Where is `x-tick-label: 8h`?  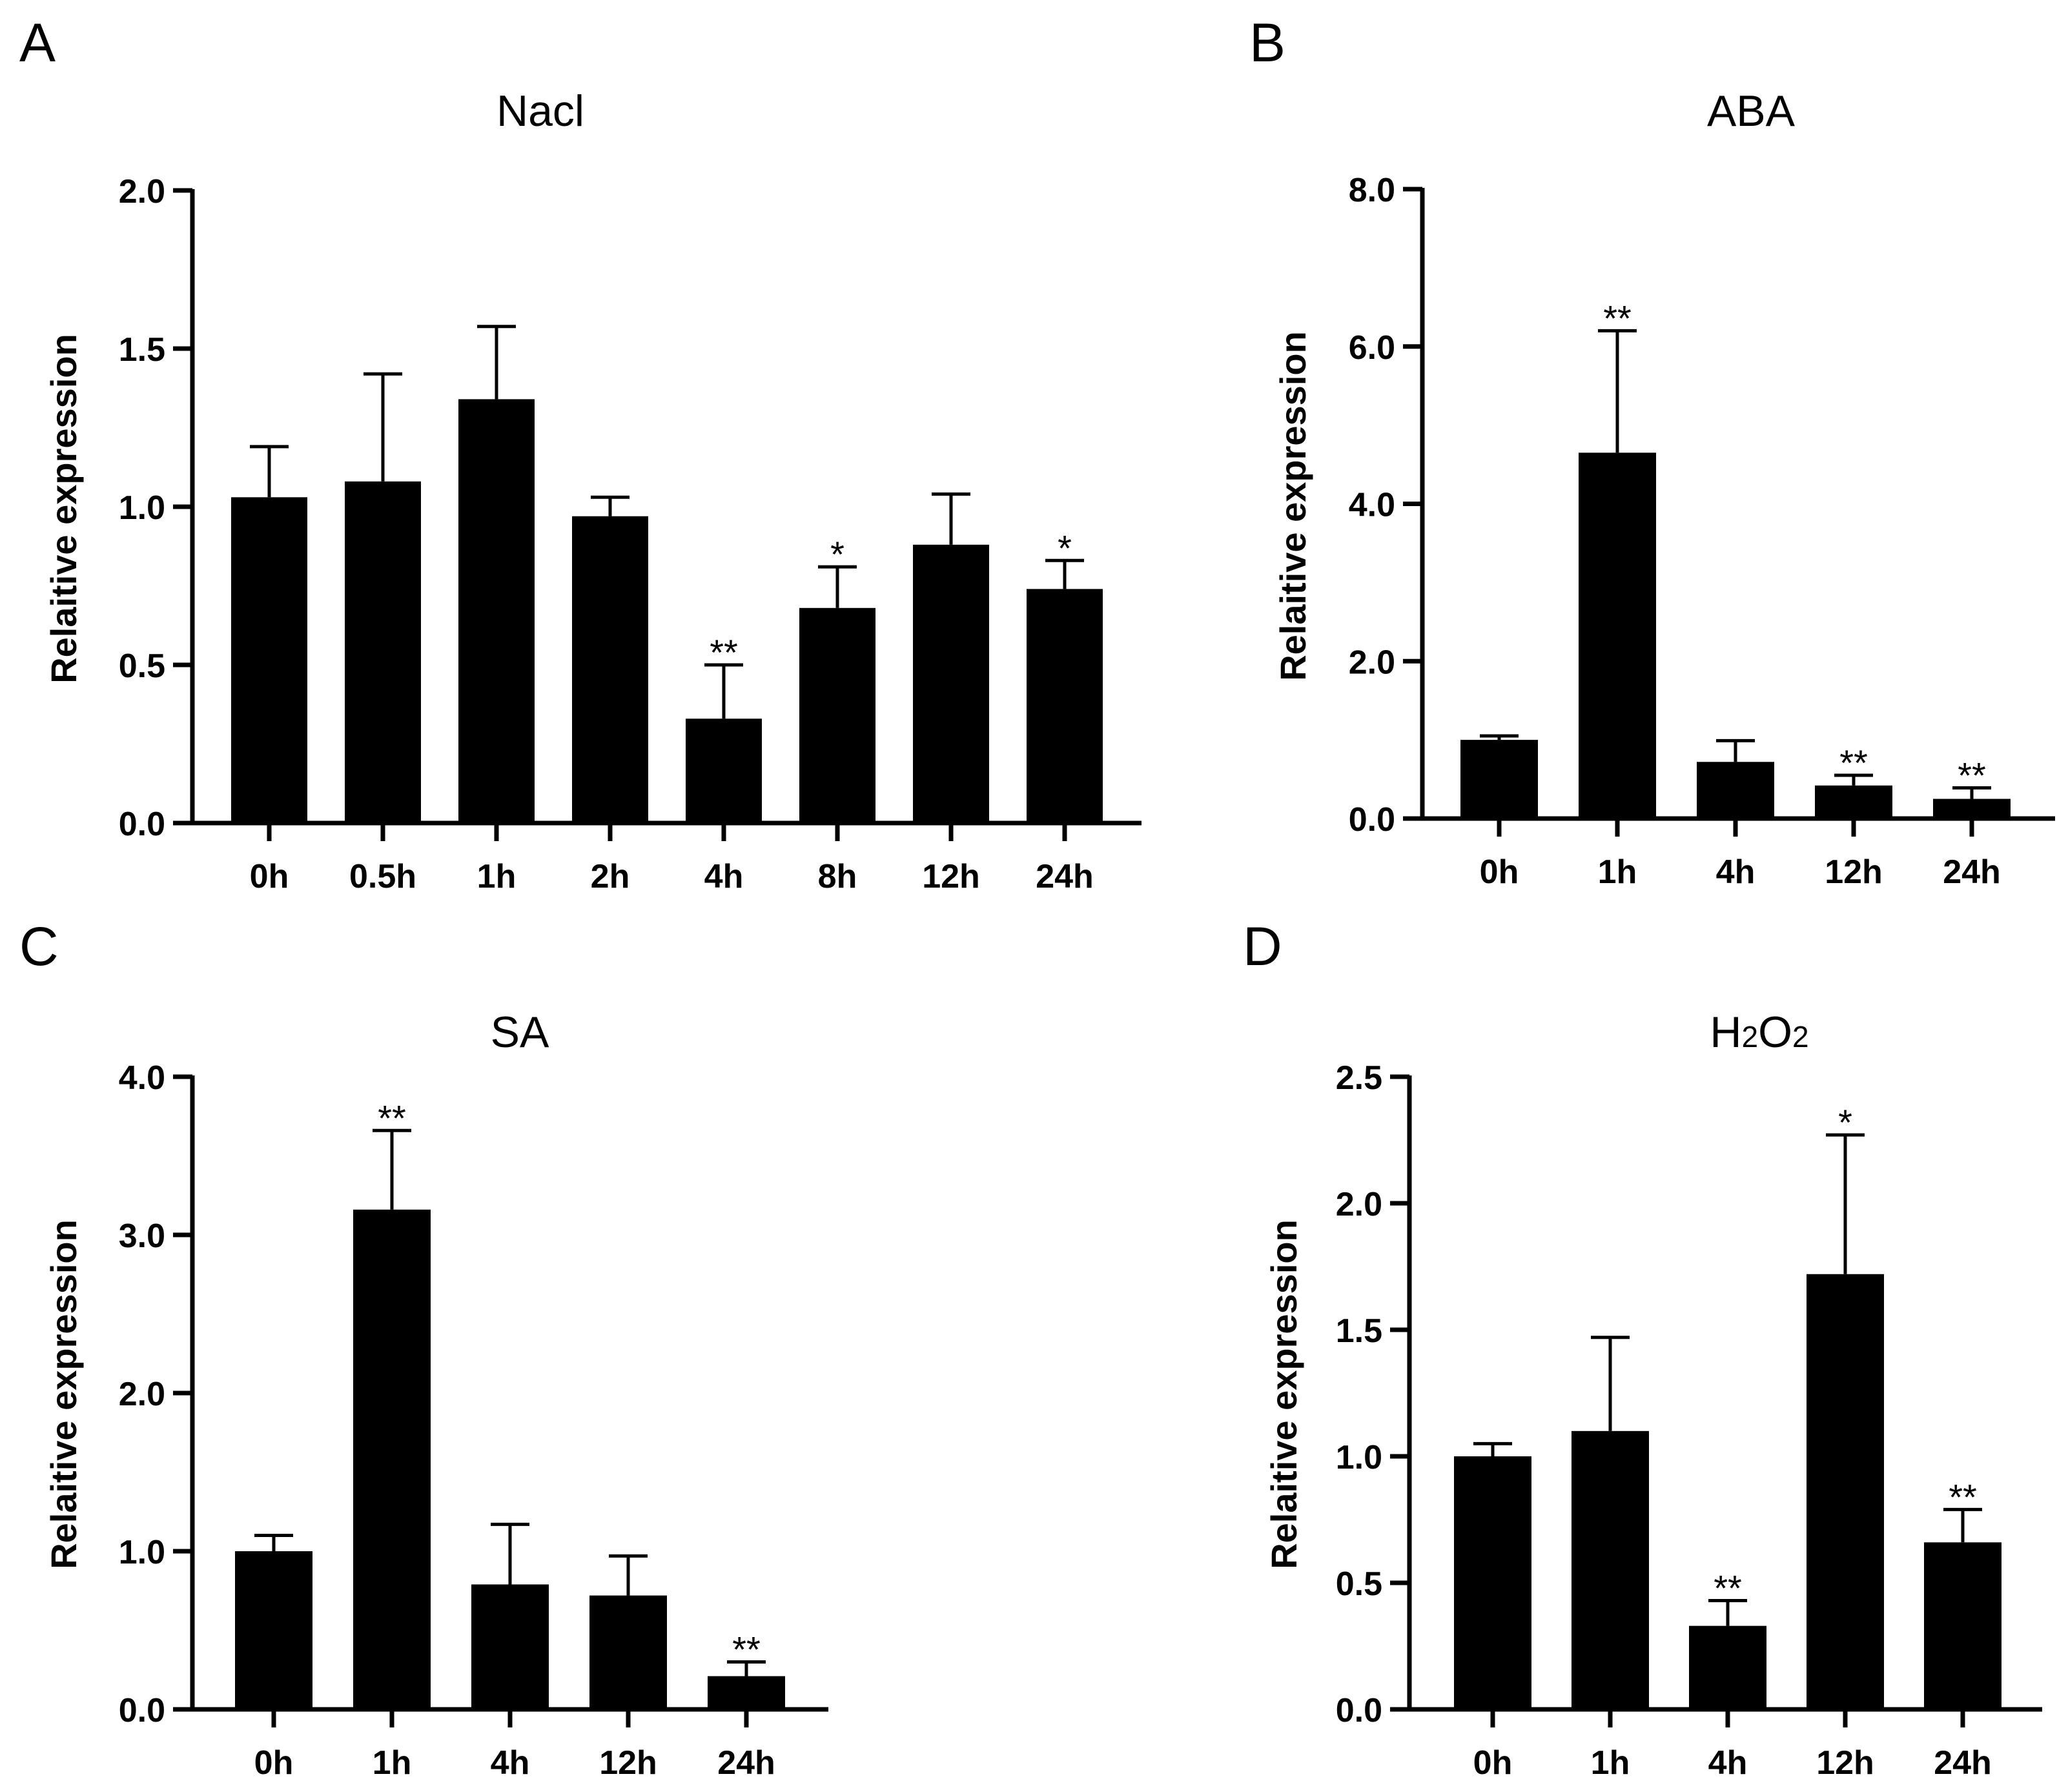 x-tick-label: 8h is located at coordinates (838, 876).